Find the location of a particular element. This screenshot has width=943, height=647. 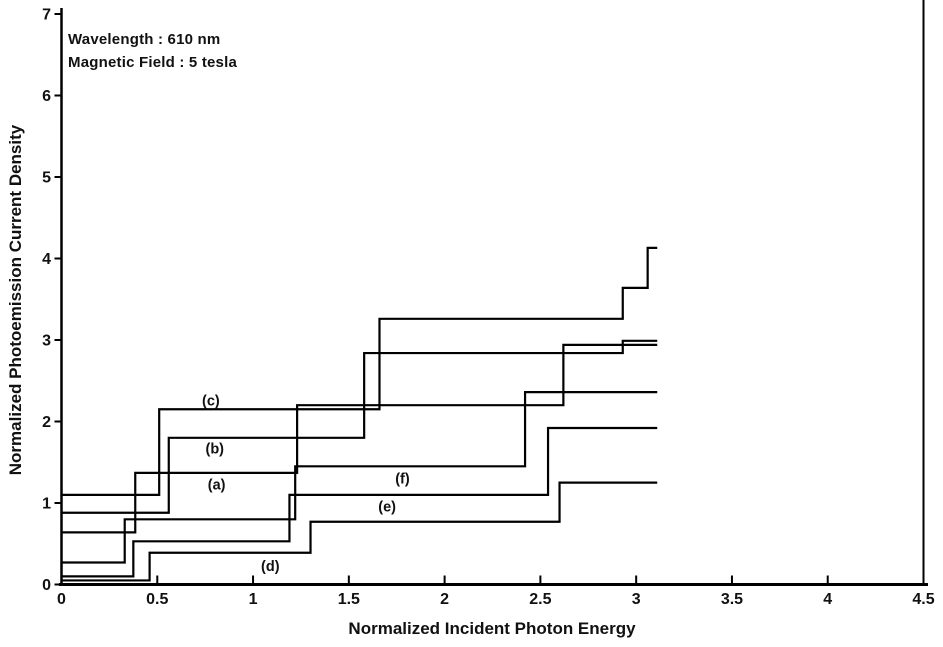

x-tick-label: 2 is located at coordinates (444, 599).